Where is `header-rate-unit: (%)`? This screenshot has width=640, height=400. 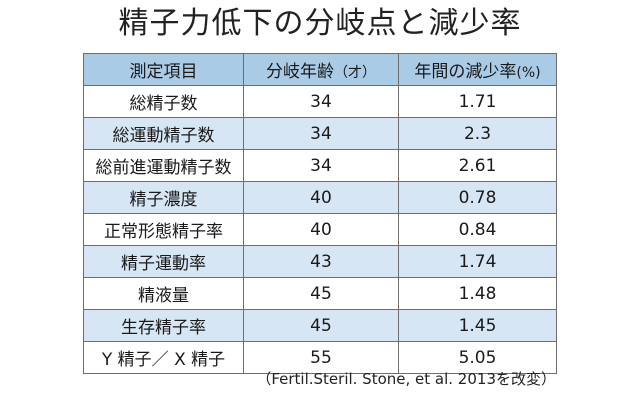 header-rate-unit: (%) is located at coordinates (528, 73).